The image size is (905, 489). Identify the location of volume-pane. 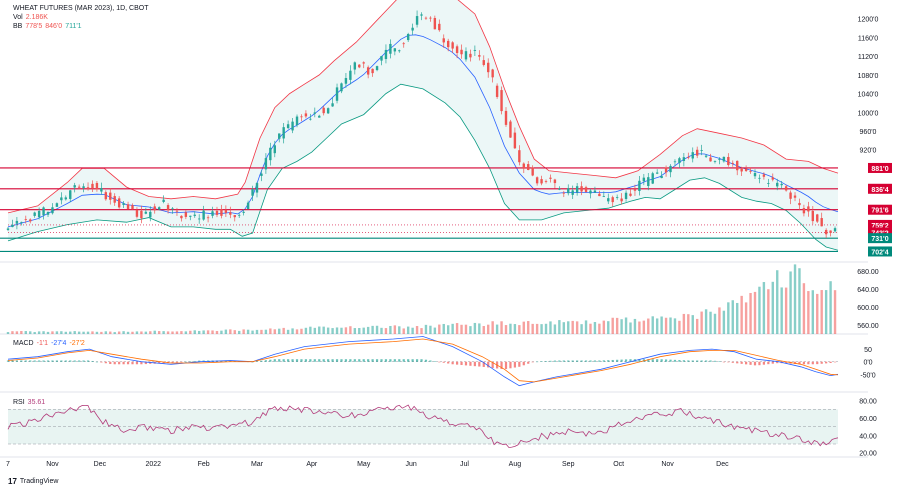
(421, 299).